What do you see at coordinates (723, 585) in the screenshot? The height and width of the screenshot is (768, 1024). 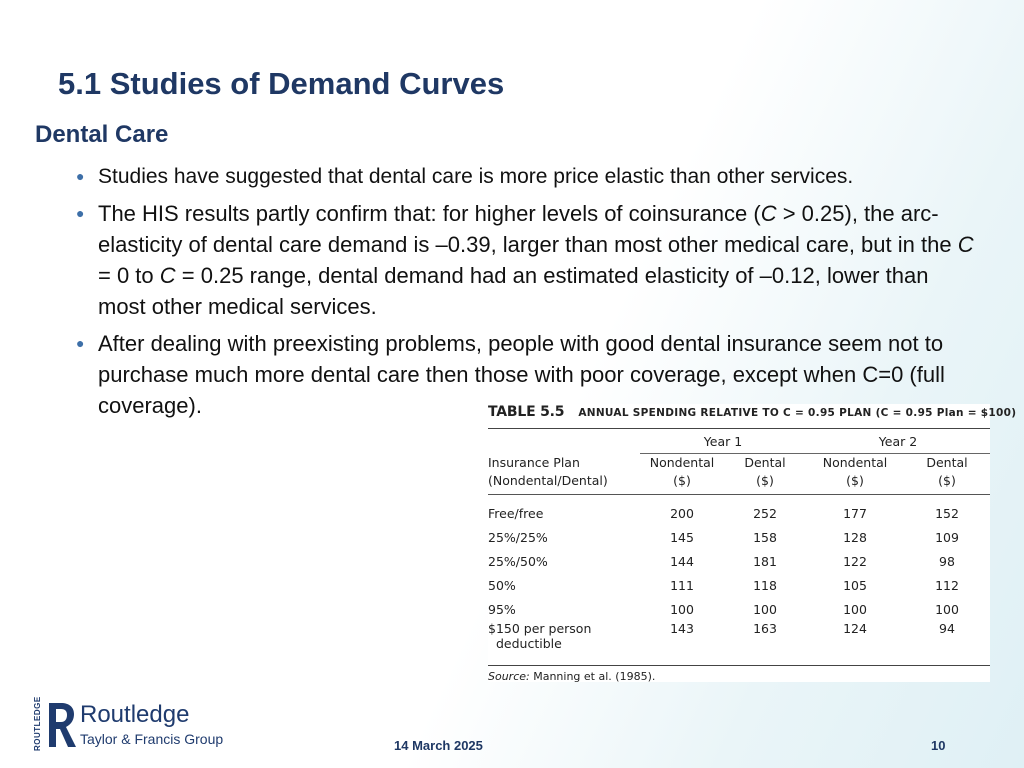 I see `table-row: 50% 111 118 105 112` at bounding box center [723, 585].